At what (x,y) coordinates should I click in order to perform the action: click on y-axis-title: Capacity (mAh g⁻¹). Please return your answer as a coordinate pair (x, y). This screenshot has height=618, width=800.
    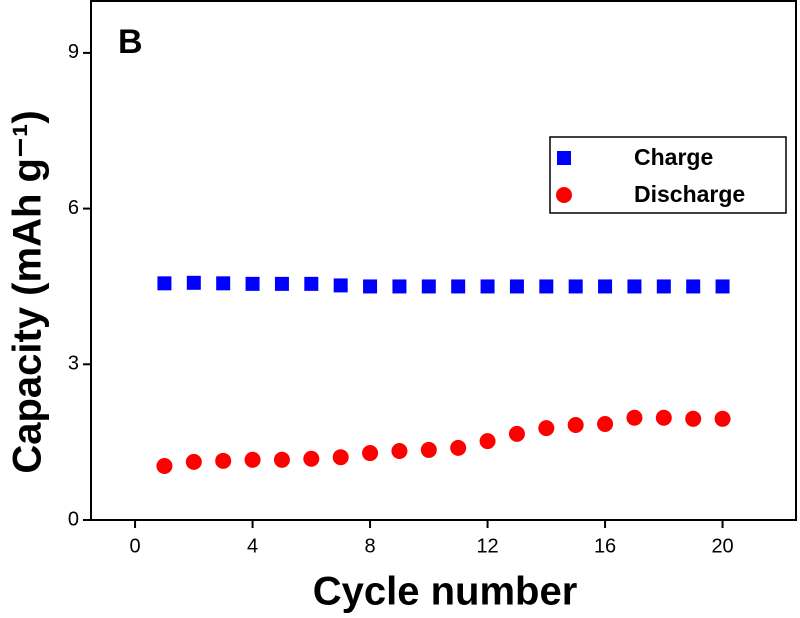
    Looking at the image, I should click on (28, 291).